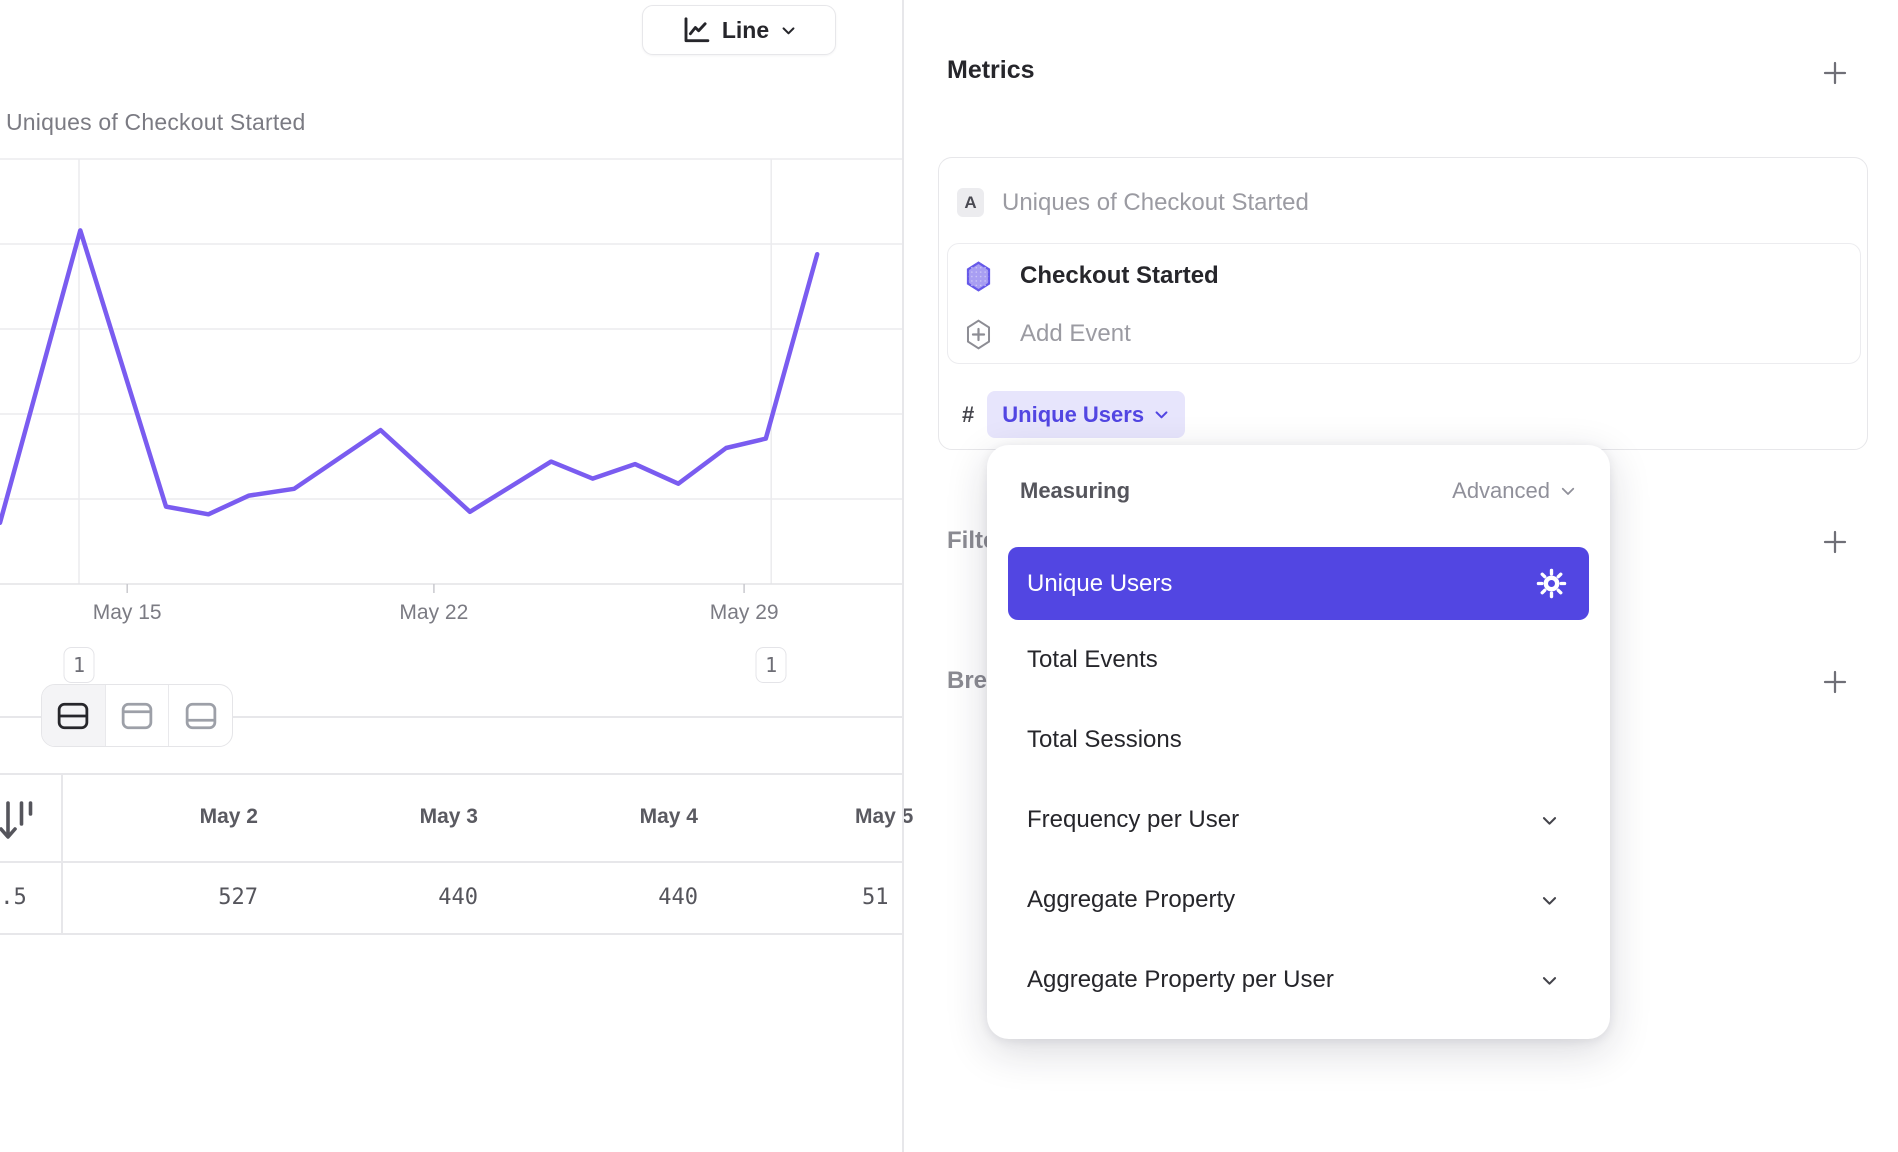  Describe the element at coordinates (1180, 979) in the screenshot. I see `measuring-option-label: Aggregate Property per User` at that location.